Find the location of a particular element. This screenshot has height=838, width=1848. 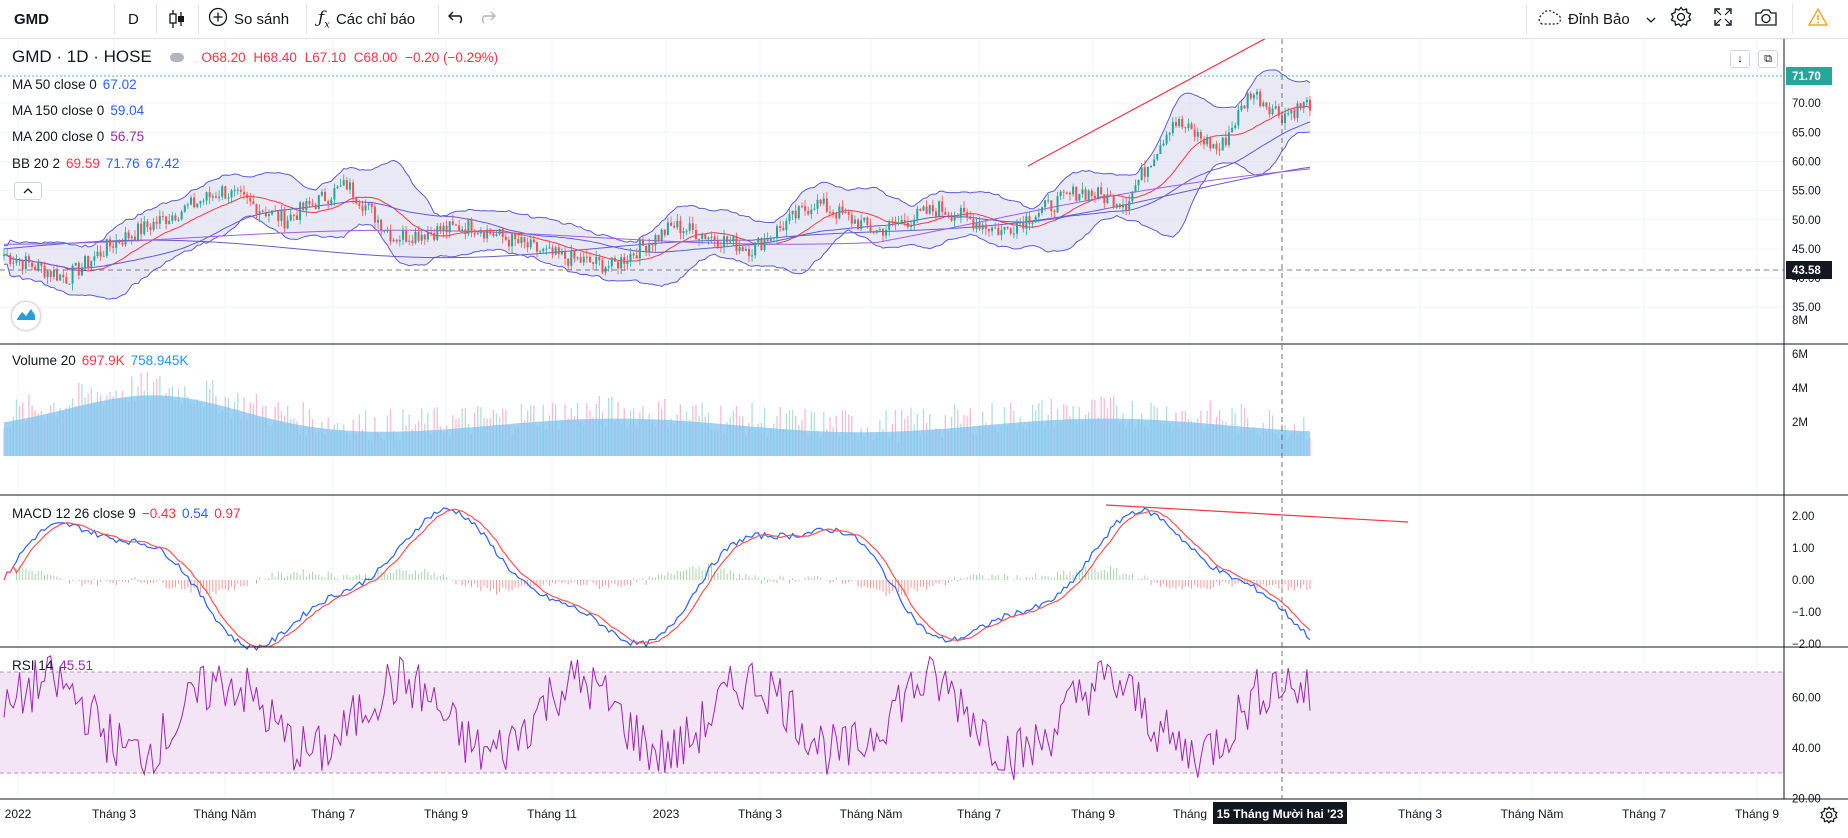

symbol-search-button: GMD is located at coordinates (31, 19).